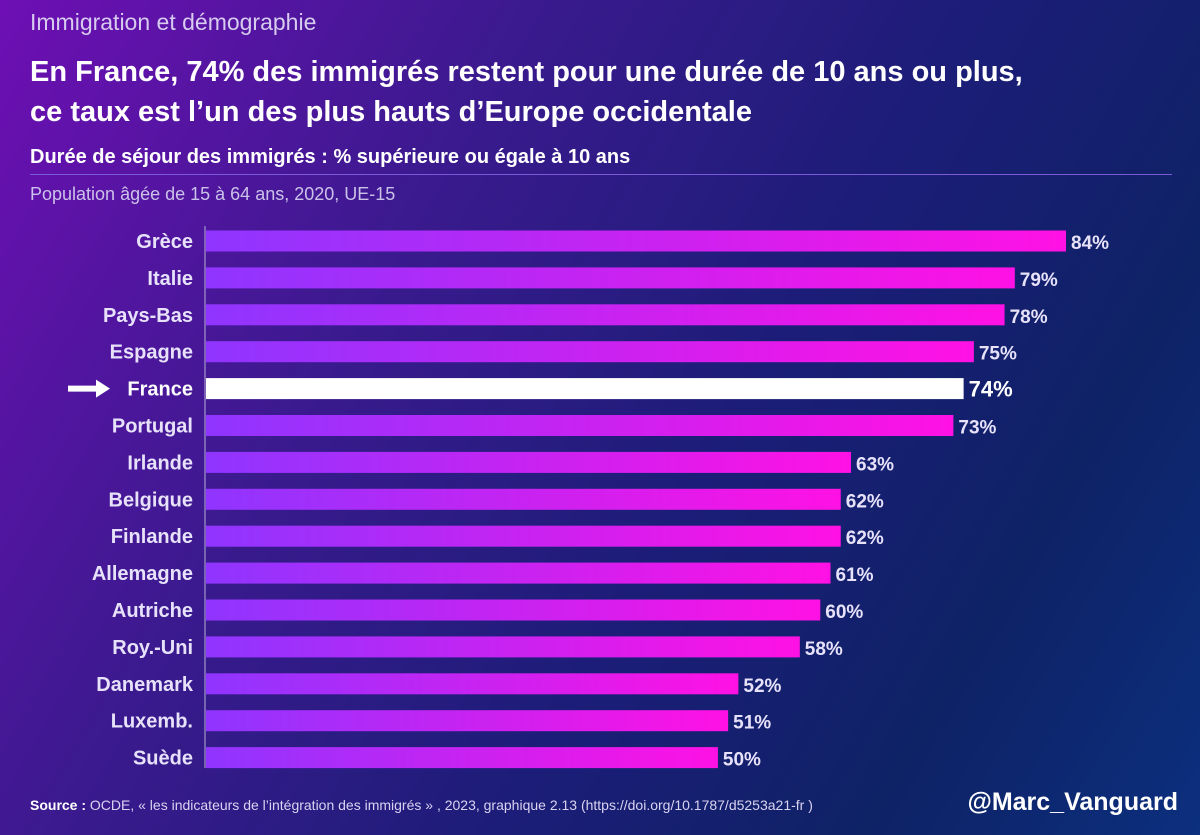 The image size is (1200, 835). What do you see at coordinates (875, 464) in the screenshot?
I see `value-label-6: 63%` at bounding box center [875, 464].